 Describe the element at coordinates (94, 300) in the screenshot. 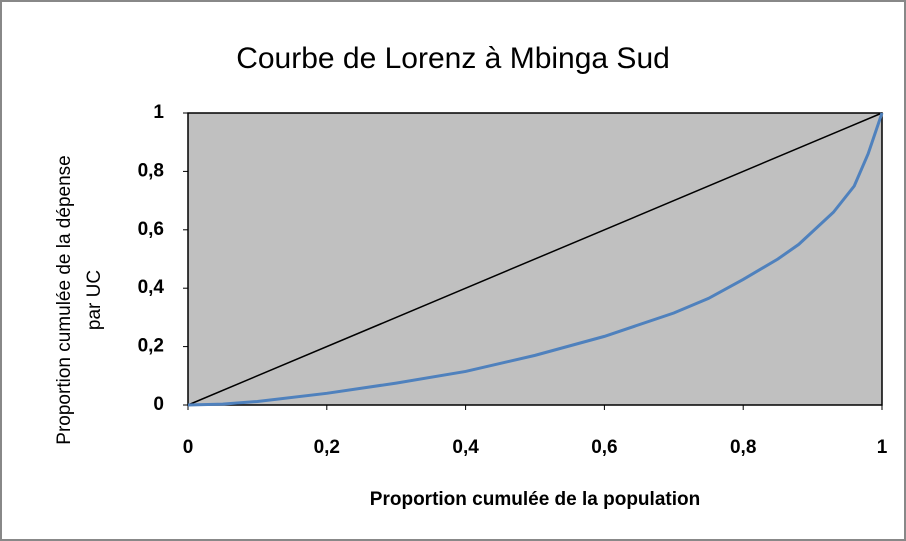

I see `y-axis-label: par UC` at that location.